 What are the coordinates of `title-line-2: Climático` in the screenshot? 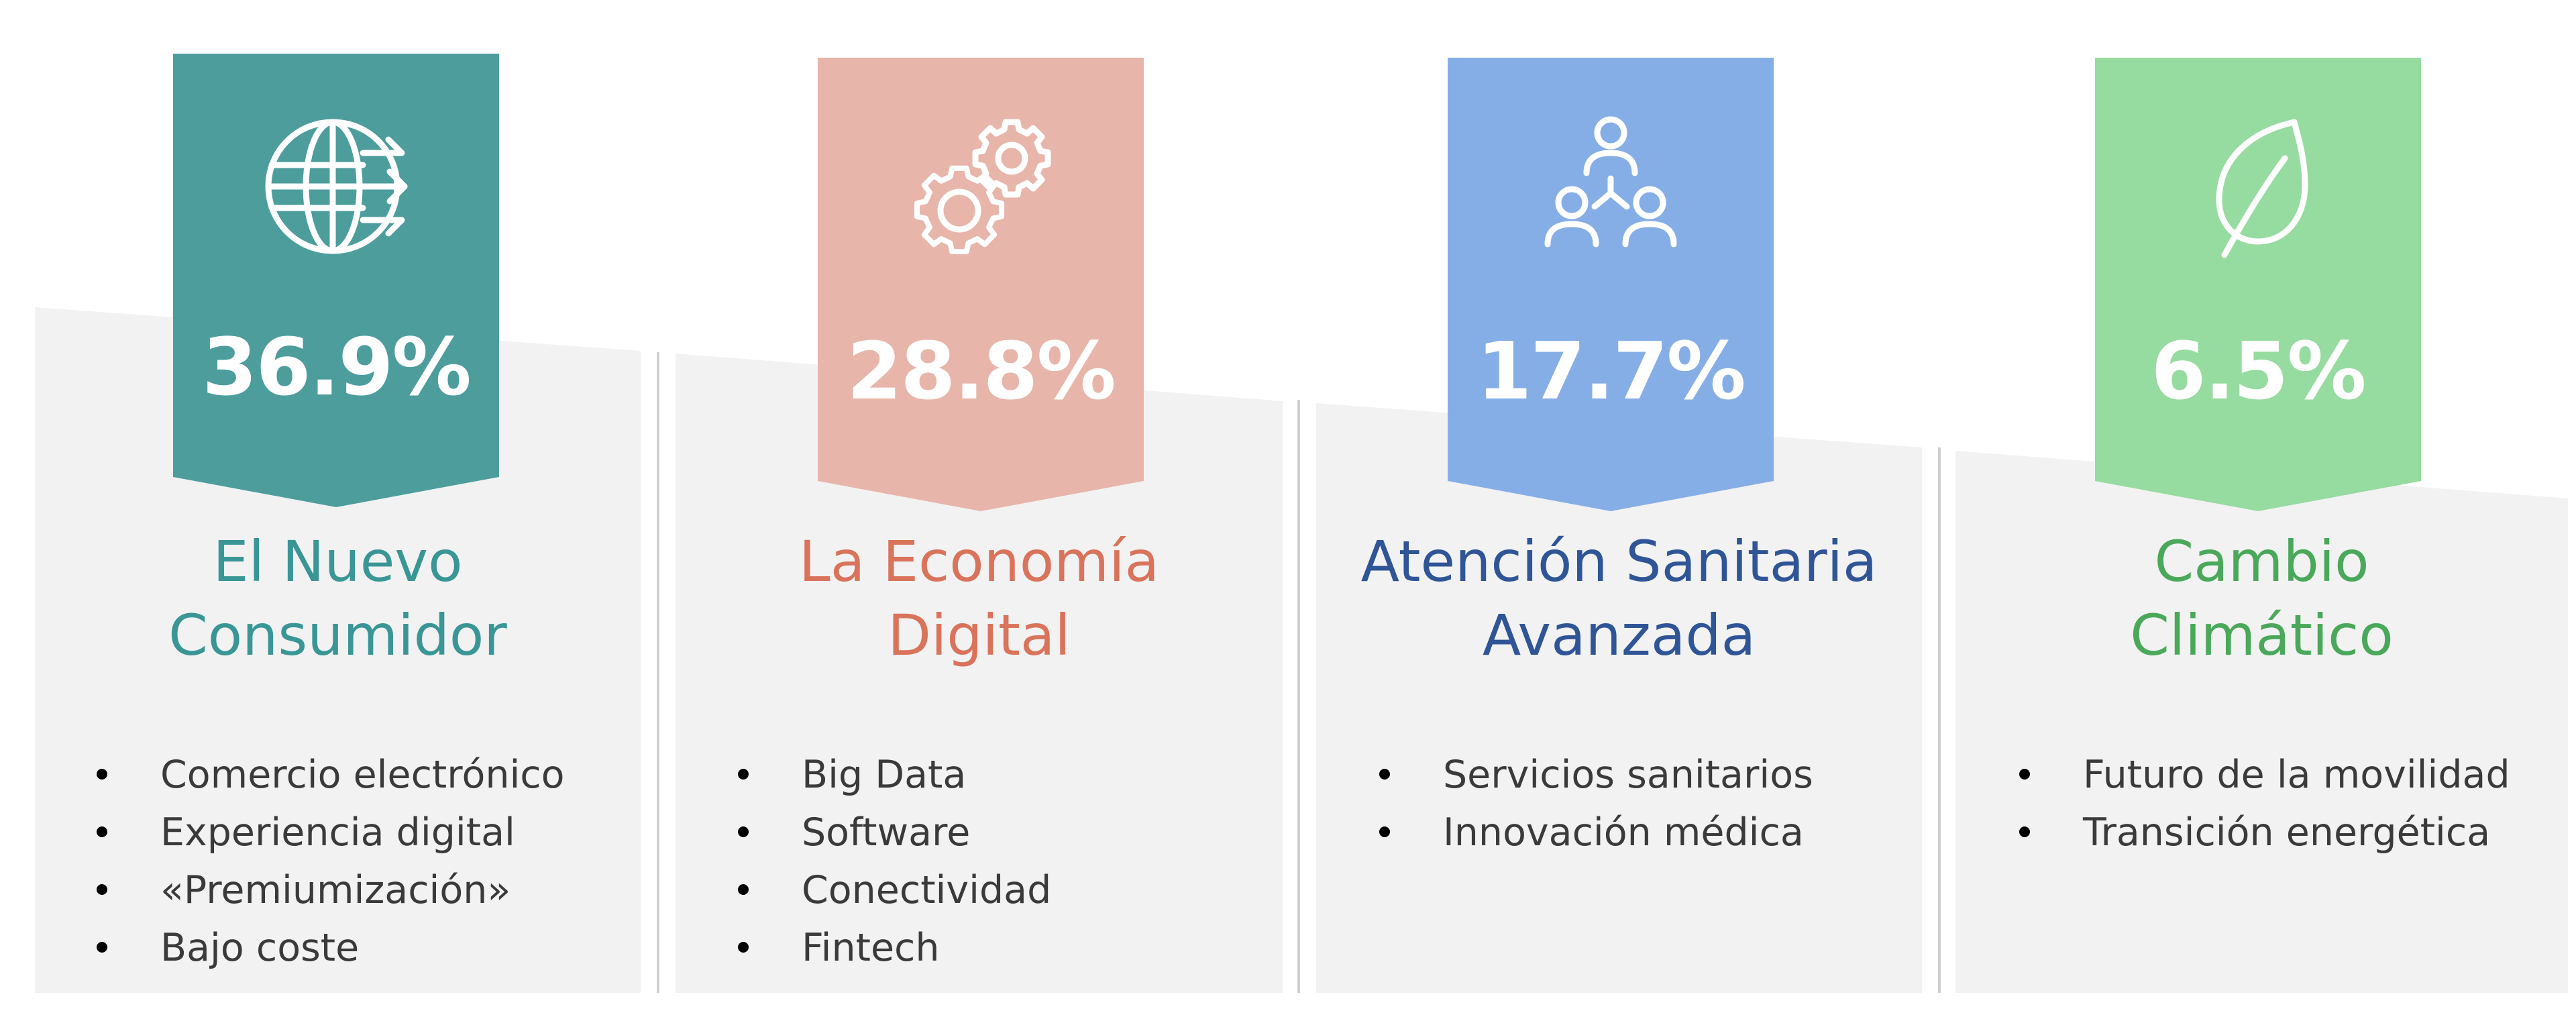 It's located at (2262, 635).